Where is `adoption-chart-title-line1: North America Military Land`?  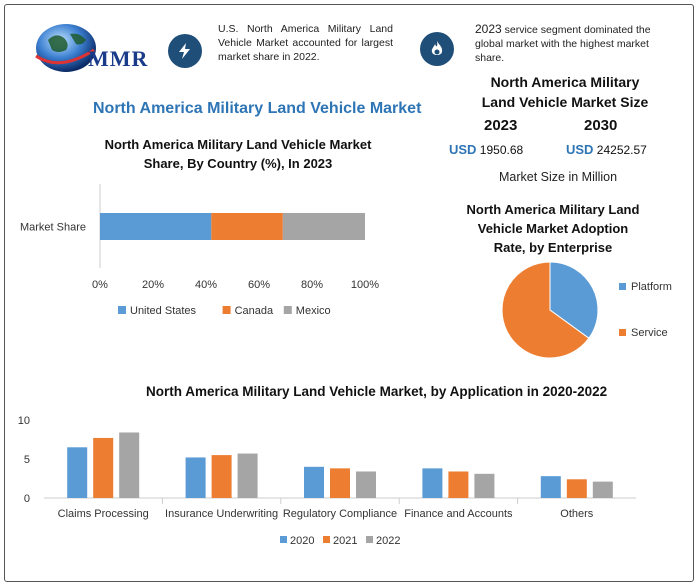
adoption-chart-title-line1: North America Military Land is located at coordinates (553, 209).